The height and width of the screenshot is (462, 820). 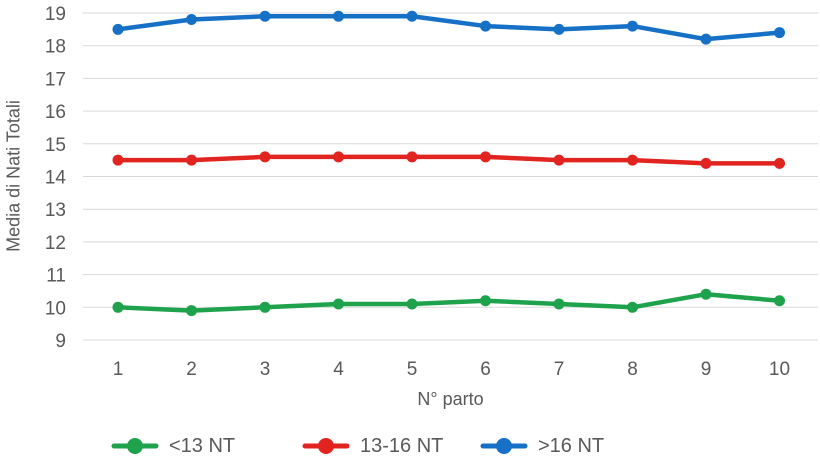 I want to click on x-axis-title: N° parto, so click(x=450, y=399).